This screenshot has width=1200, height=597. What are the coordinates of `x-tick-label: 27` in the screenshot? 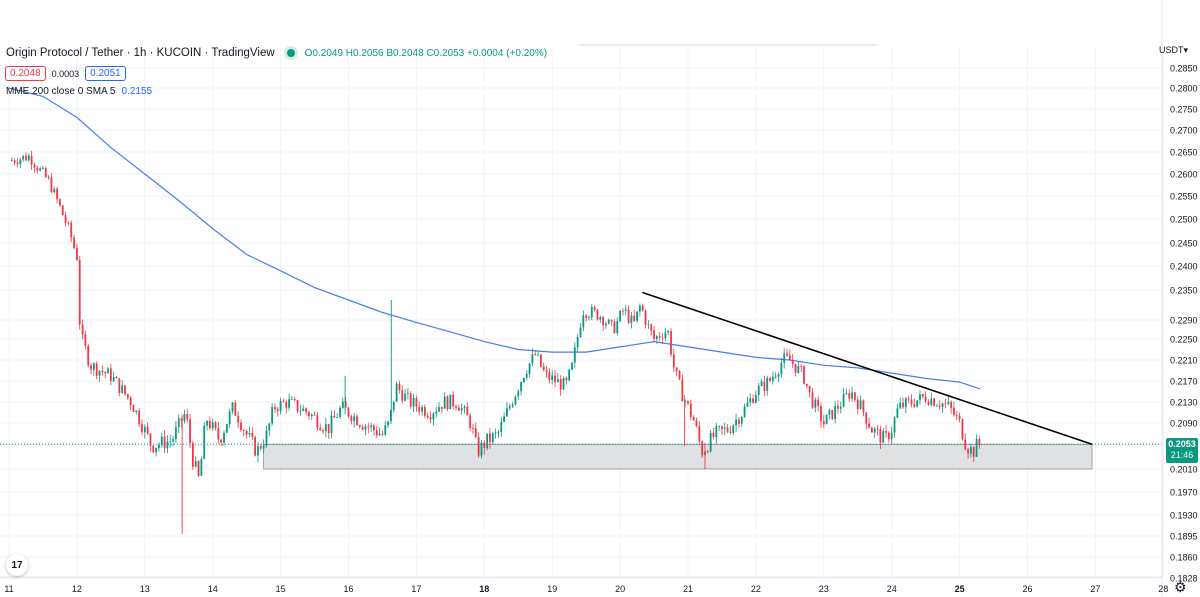 It's located at (1095, 589).